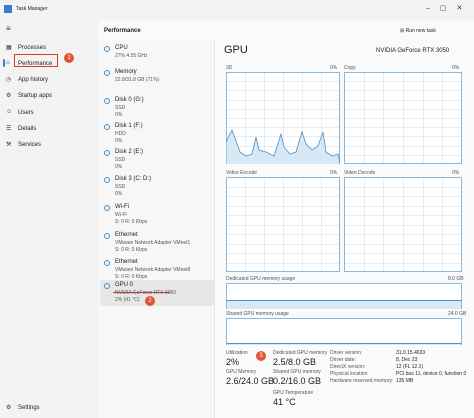 This screenshot has width=474, height=418. I want to click on window-controls: –▢✕, so click(449, 8).